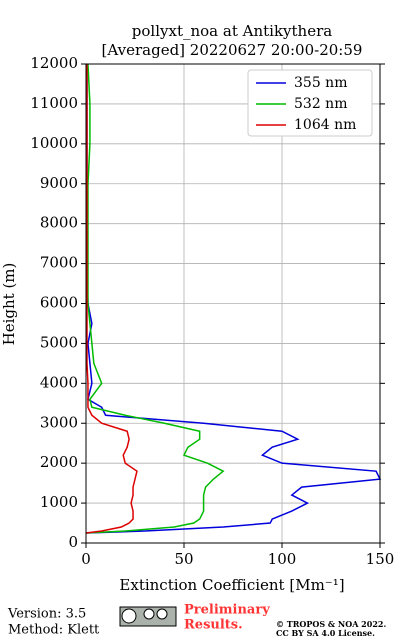 This screenshot has width=400, height=644. Describe the element at coordinates (46, 614) in the screenshot. I see `version: Version: 3.5` at that location.